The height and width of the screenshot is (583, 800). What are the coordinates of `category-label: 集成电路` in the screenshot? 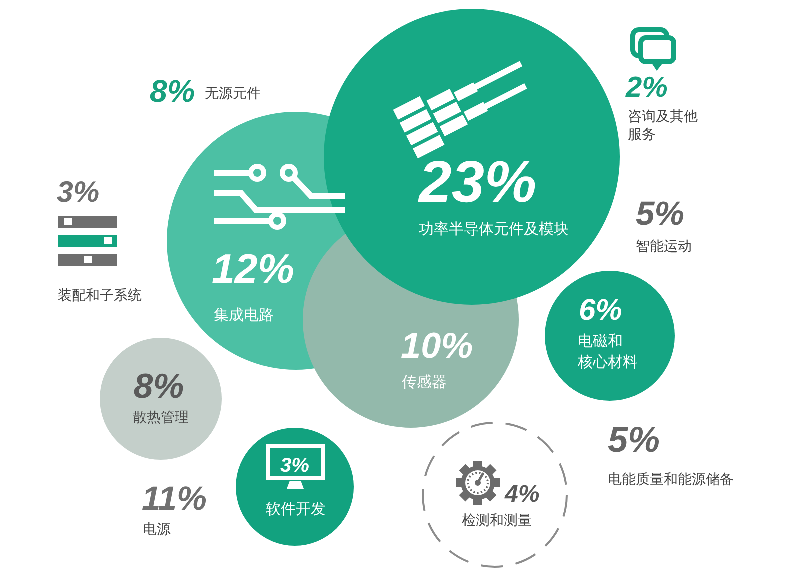 It's located at (244, 315).